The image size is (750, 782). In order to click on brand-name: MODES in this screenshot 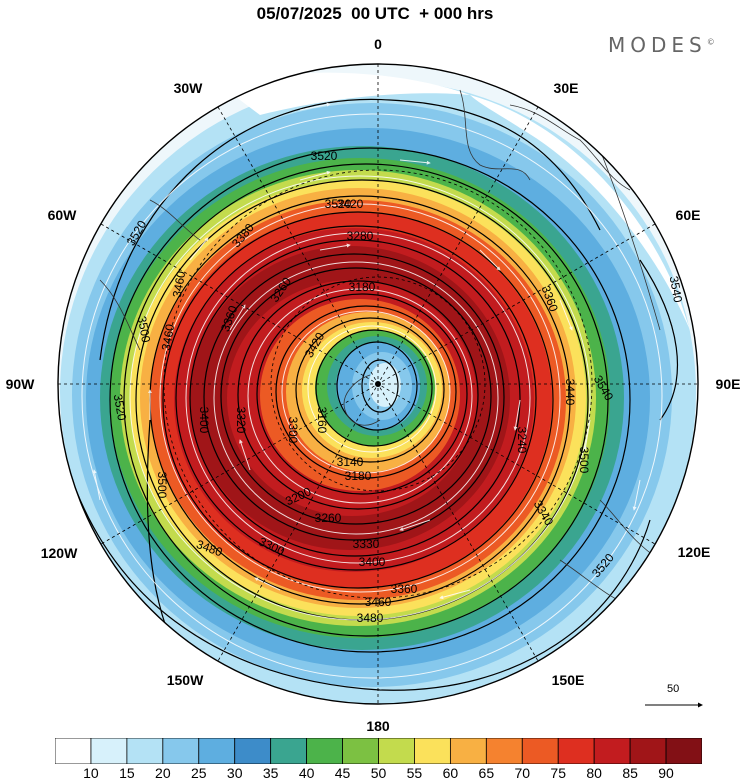, I will do `click(657, 45)`.